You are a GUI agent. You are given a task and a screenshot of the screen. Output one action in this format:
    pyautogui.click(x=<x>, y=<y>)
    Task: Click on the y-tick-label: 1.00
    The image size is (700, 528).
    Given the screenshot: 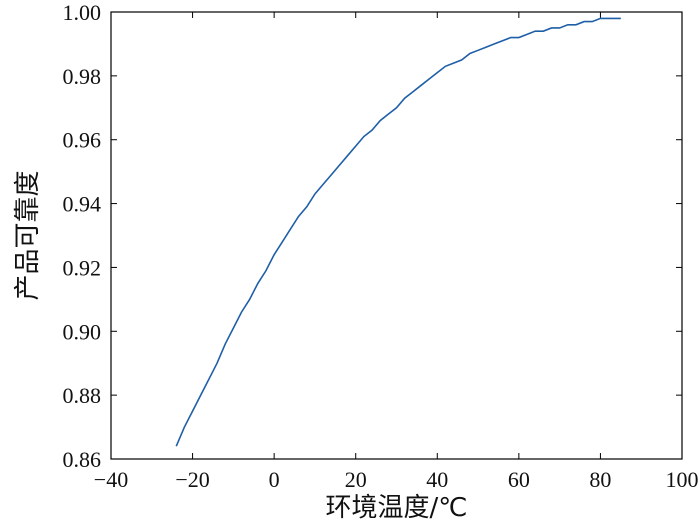 What is the action you would take?
    pyautogui.click(x=82, y=12)
    